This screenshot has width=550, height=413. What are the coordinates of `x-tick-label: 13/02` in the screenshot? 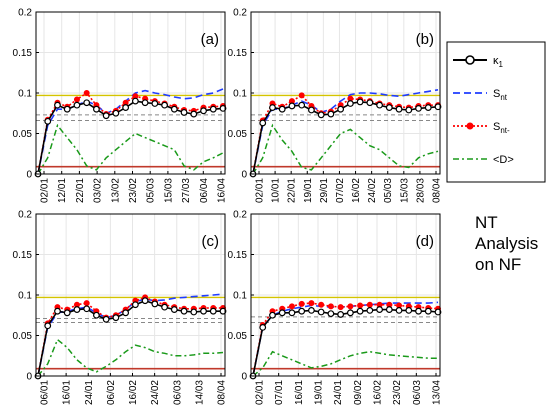 It's located at (115, 190).